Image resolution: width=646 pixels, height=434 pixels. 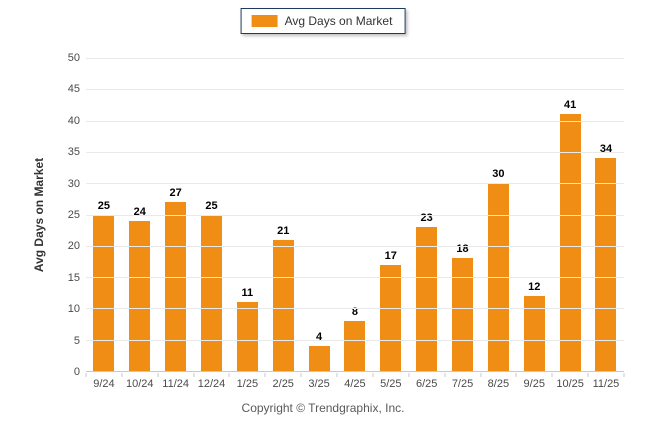 I want to click on bar-value-label: 4, so click(x=319, y=336).